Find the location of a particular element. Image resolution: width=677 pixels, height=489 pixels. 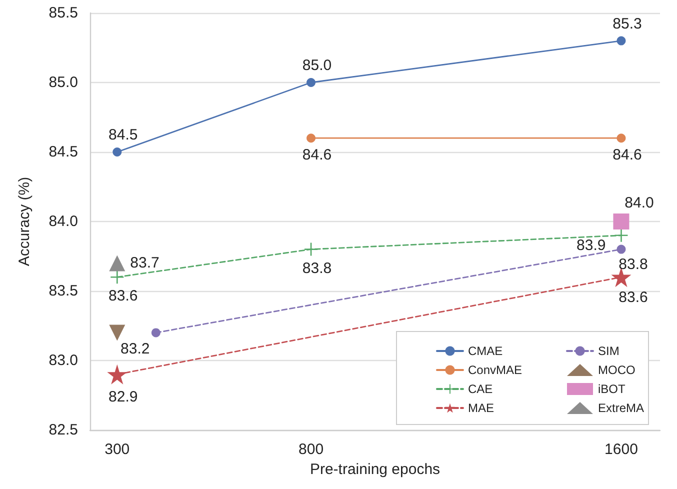

data-label: 85.3 is located at coordinates (627, 23).